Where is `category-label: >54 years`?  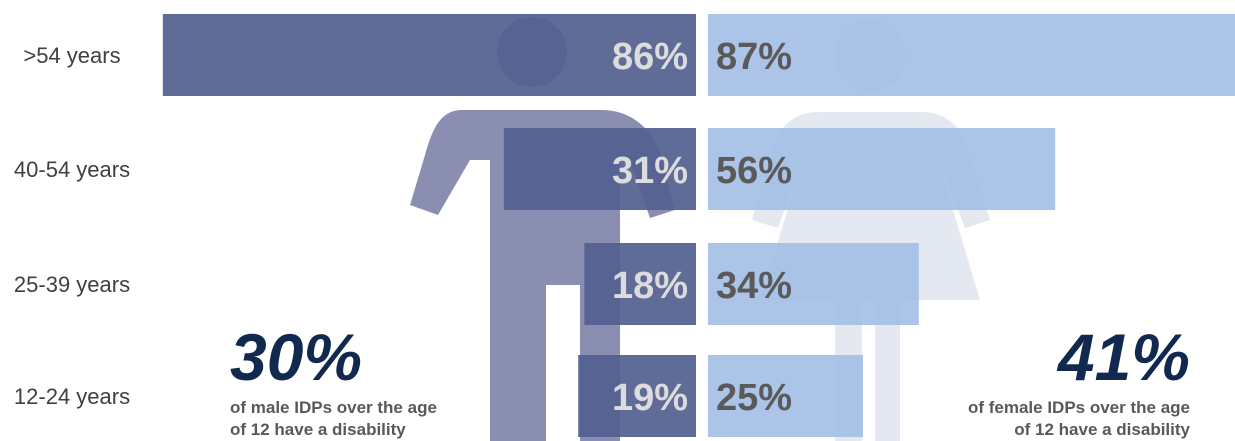
category-label: >54 years is located at coordinates (71, 55).